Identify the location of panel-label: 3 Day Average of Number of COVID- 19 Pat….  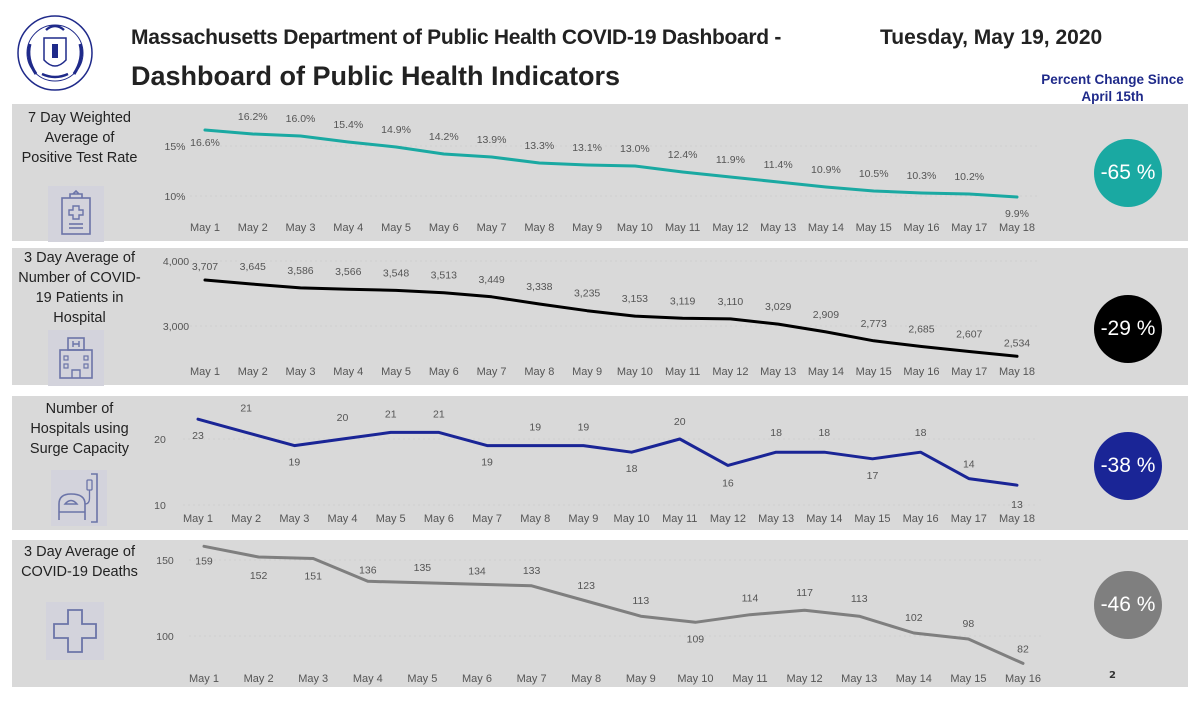
(79, 288).